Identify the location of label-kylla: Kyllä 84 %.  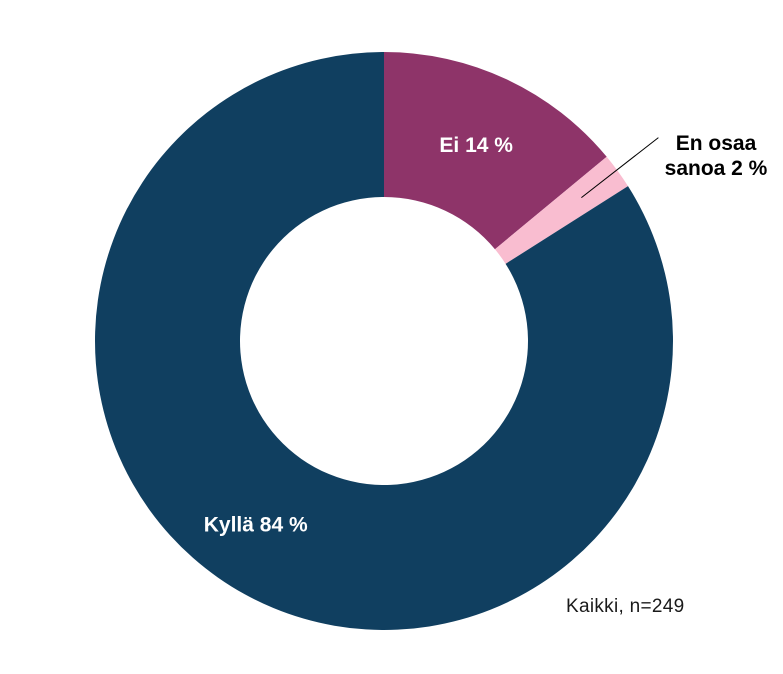
(256, 524).